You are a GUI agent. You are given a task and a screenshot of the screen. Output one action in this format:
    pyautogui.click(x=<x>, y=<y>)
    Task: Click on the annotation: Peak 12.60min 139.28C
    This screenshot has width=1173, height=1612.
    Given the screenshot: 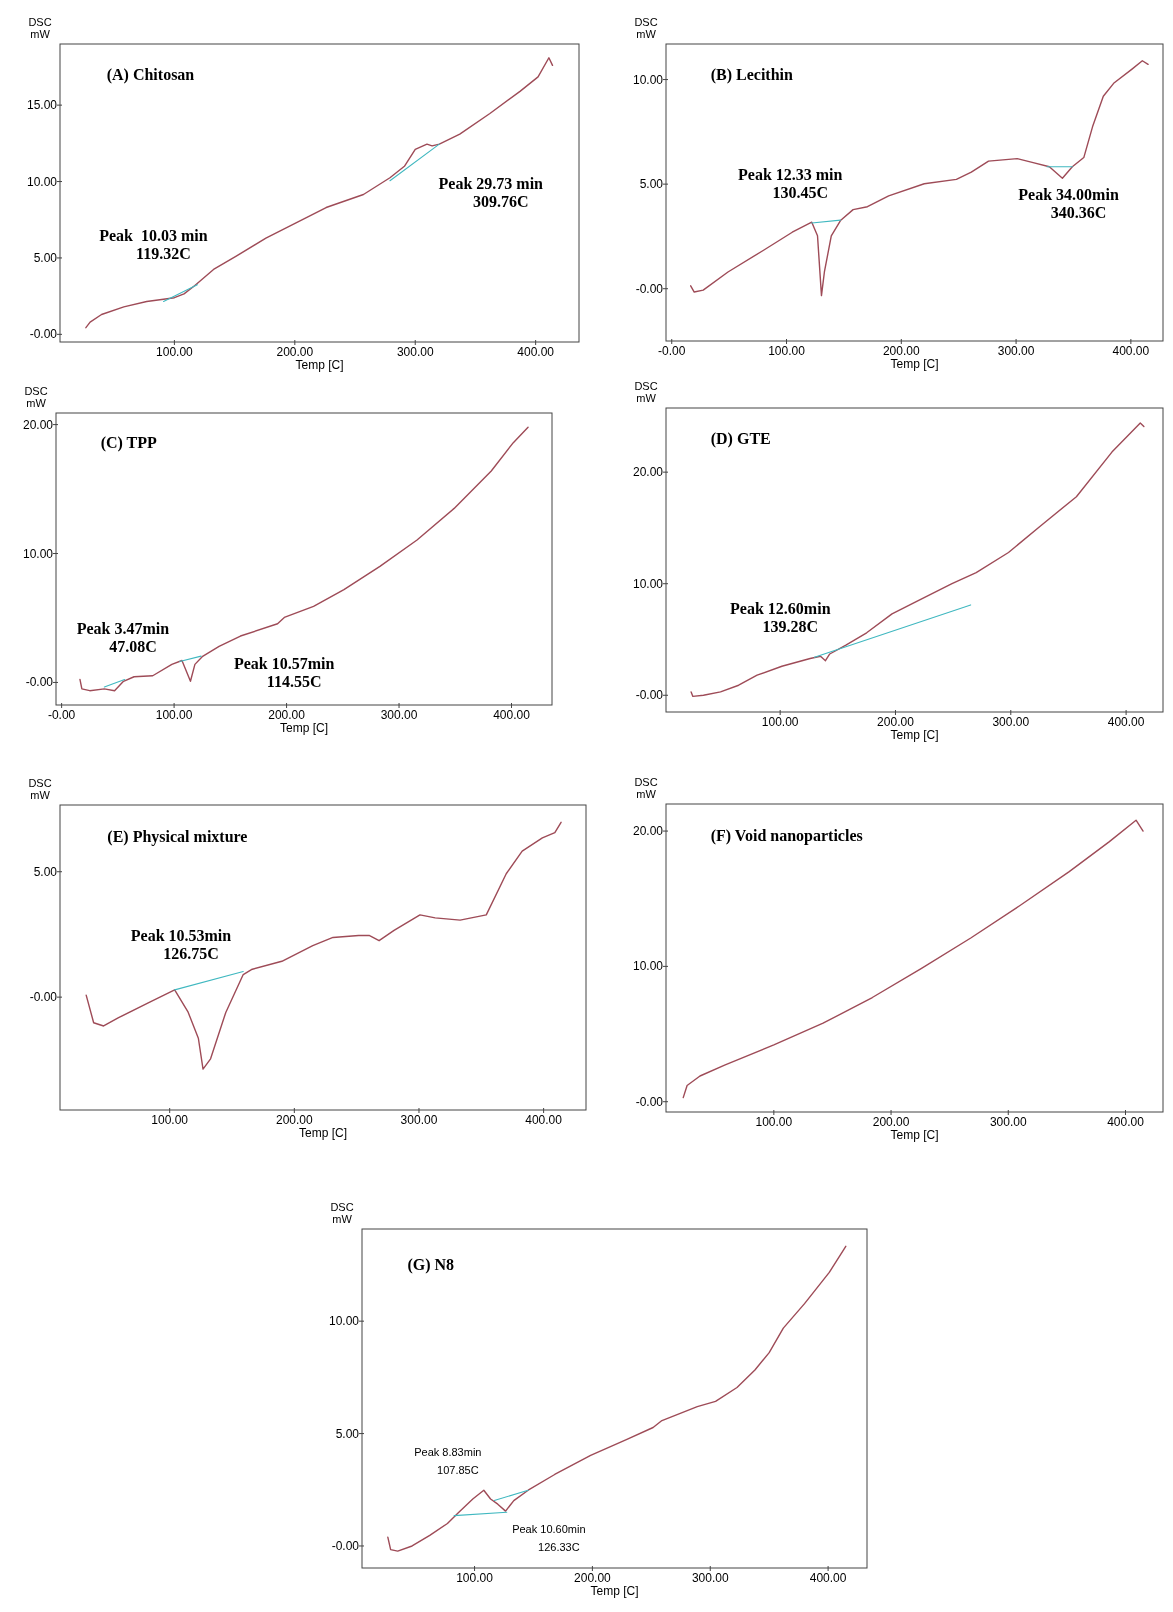 What is the action you would take?
    pyautogui.click(x=780, y=617)
    